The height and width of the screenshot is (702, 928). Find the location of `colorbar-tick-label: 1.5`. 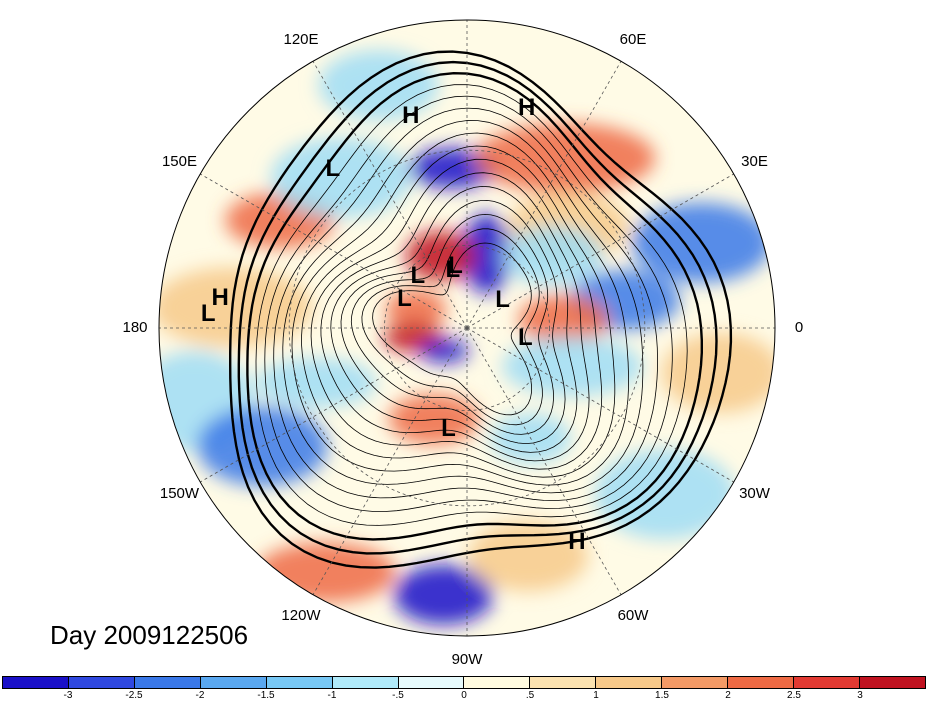

colorbar-tick-label: 1.5 is located at coordinates (662, 695).